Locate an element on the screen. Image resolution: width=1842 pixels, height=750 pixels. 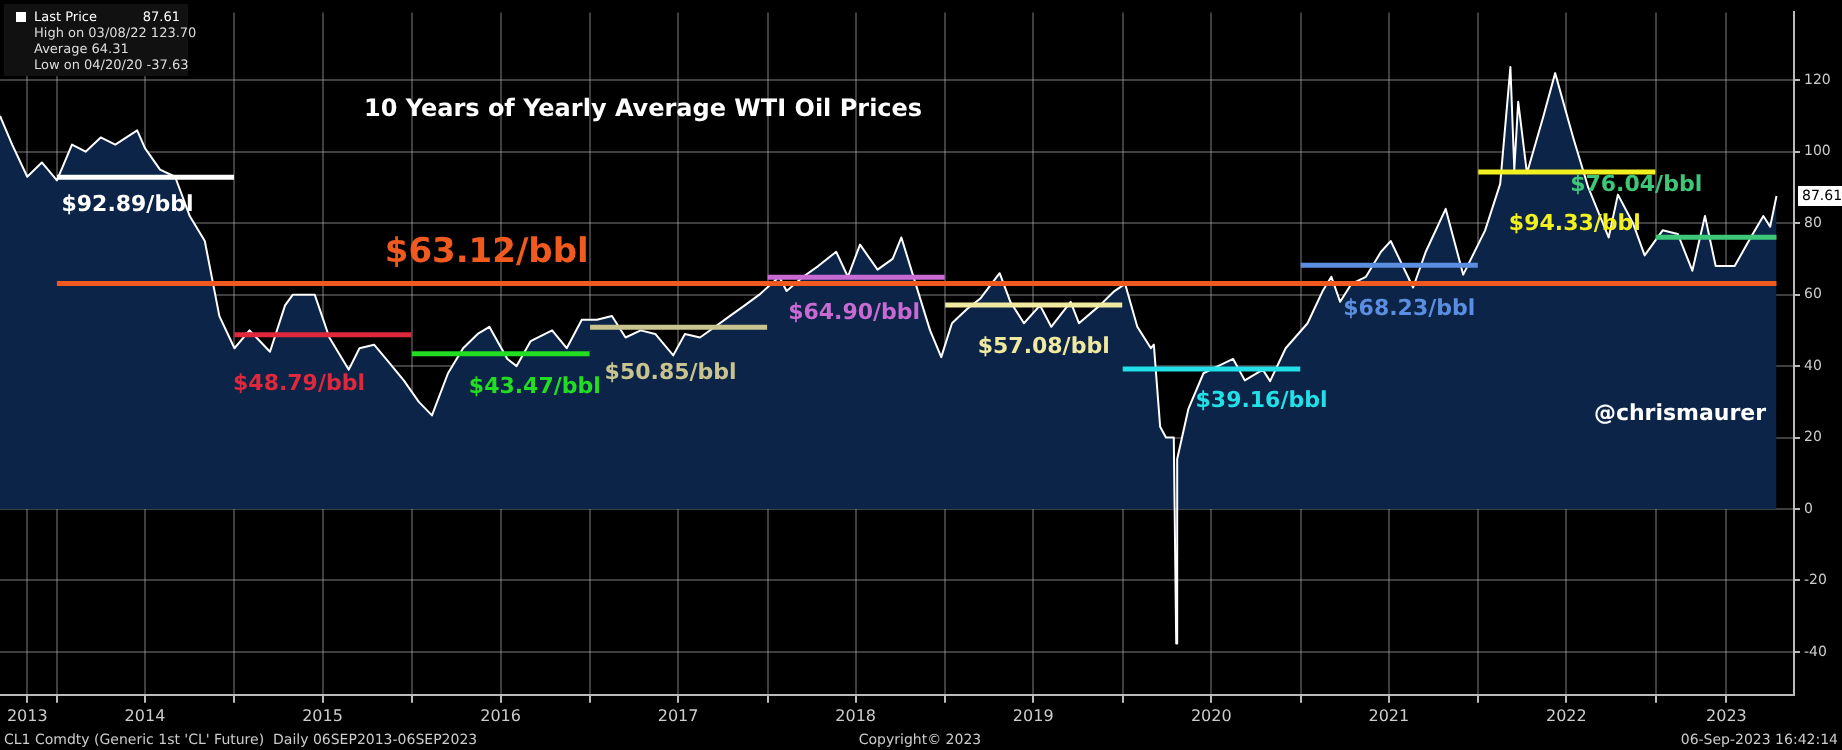
x-tick-label: 2018 is located at coordinates (856, 715).